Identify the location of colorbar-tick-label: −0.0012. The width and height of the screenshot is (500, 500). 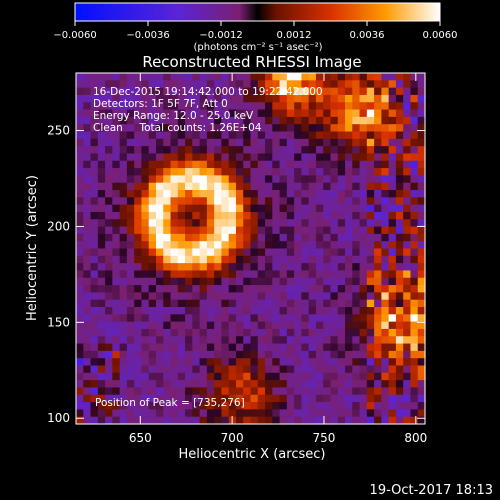
(220, 35).